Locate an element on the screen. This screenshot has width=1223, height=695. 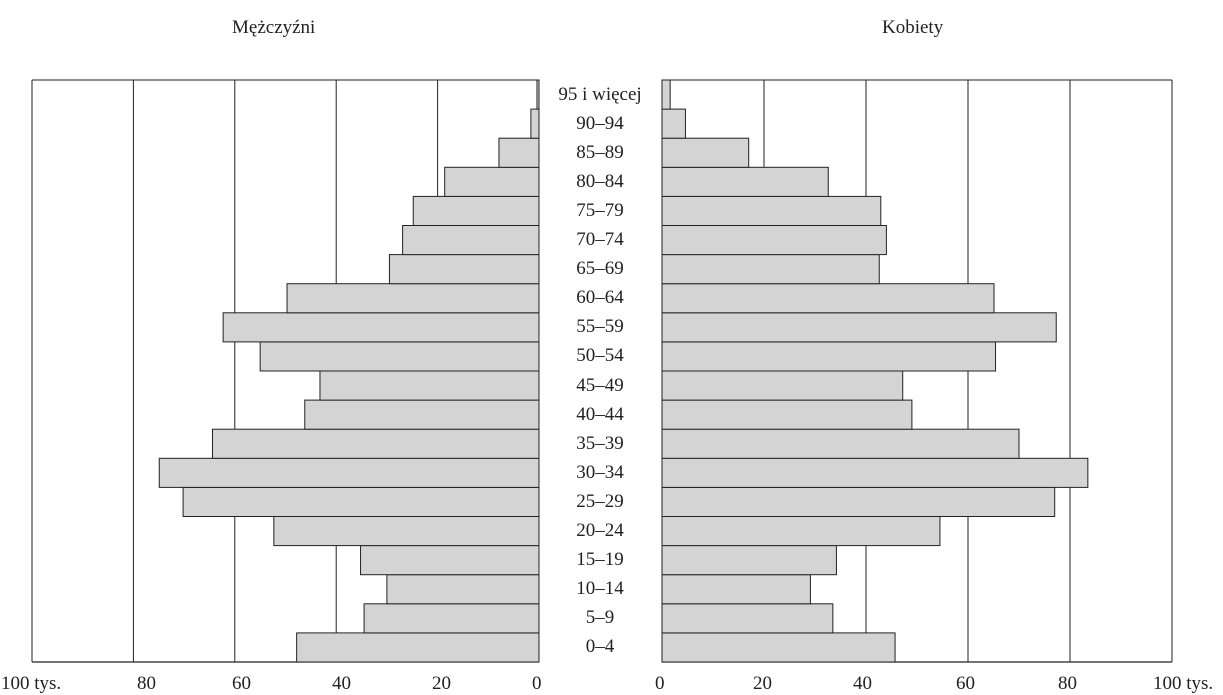
left-tick-label: 80 is located at coordinates (146, 683).